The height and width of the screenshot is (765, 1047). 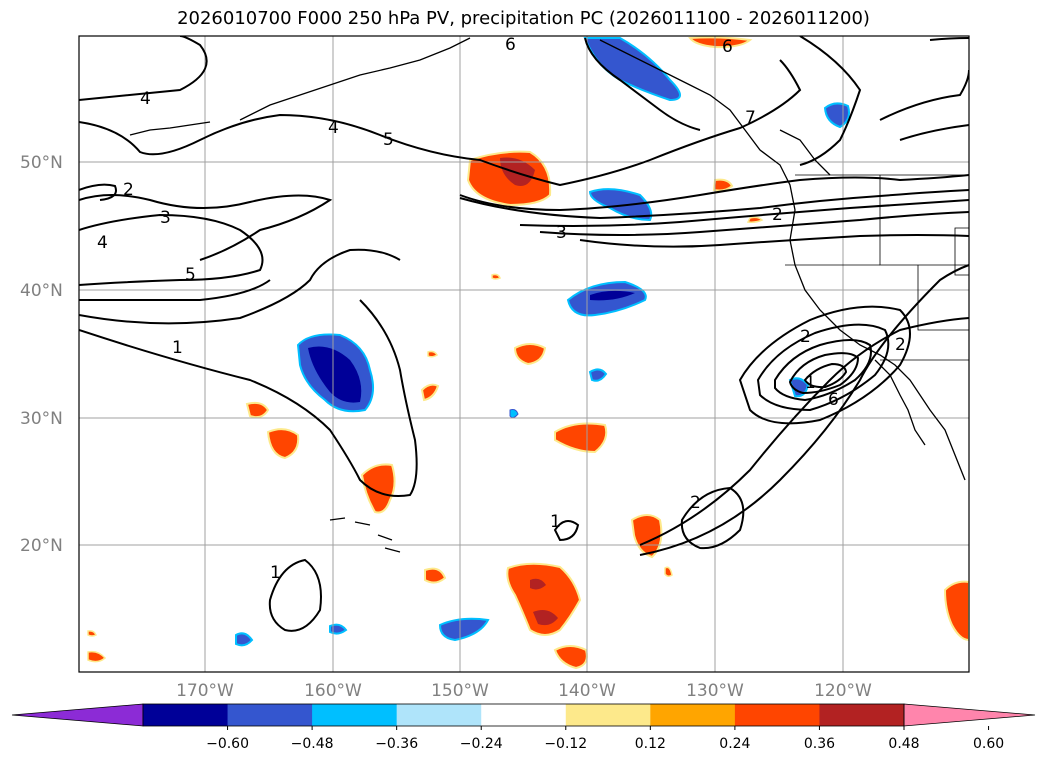 I want to click on colorbar-tick-label: 0.24, so click(x=734, y=744).